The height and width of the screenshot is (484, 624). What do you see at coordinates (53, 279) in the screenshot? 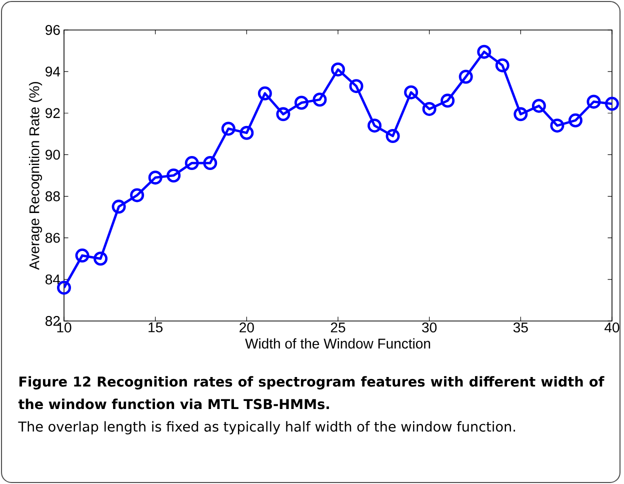
I see `y-tick-label: 84` at bounding box center [53, 279].